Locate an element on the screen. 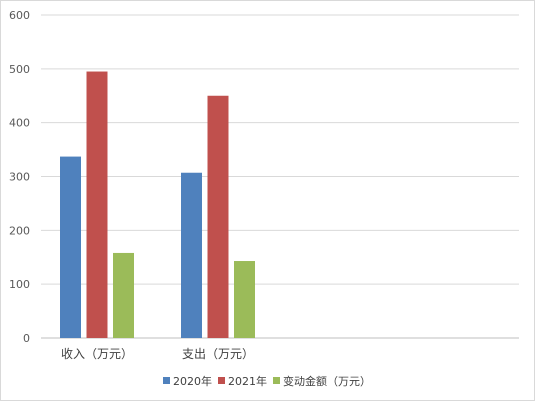 This screenshot has width=535, height=401. y-tick-label: 400 is located at coordinates (19, 123).